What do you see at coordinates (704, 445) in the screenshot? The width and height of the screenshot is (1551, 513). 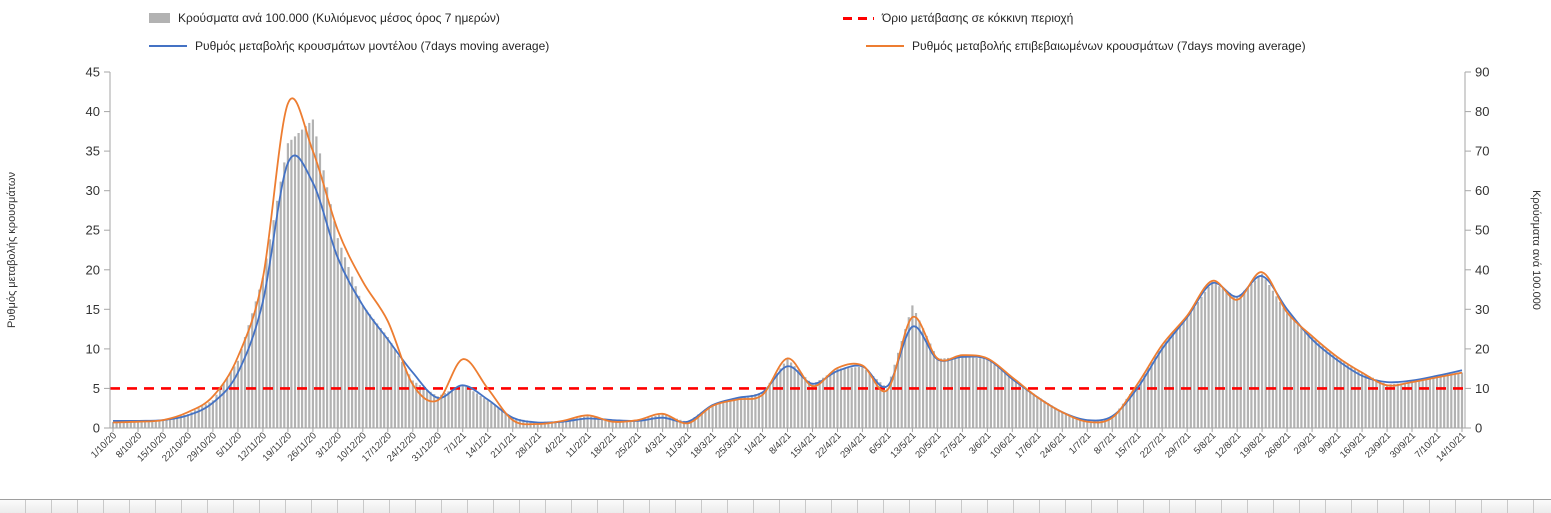 I see `svg-text: 18/3/21` at bounding box center [704, 445].